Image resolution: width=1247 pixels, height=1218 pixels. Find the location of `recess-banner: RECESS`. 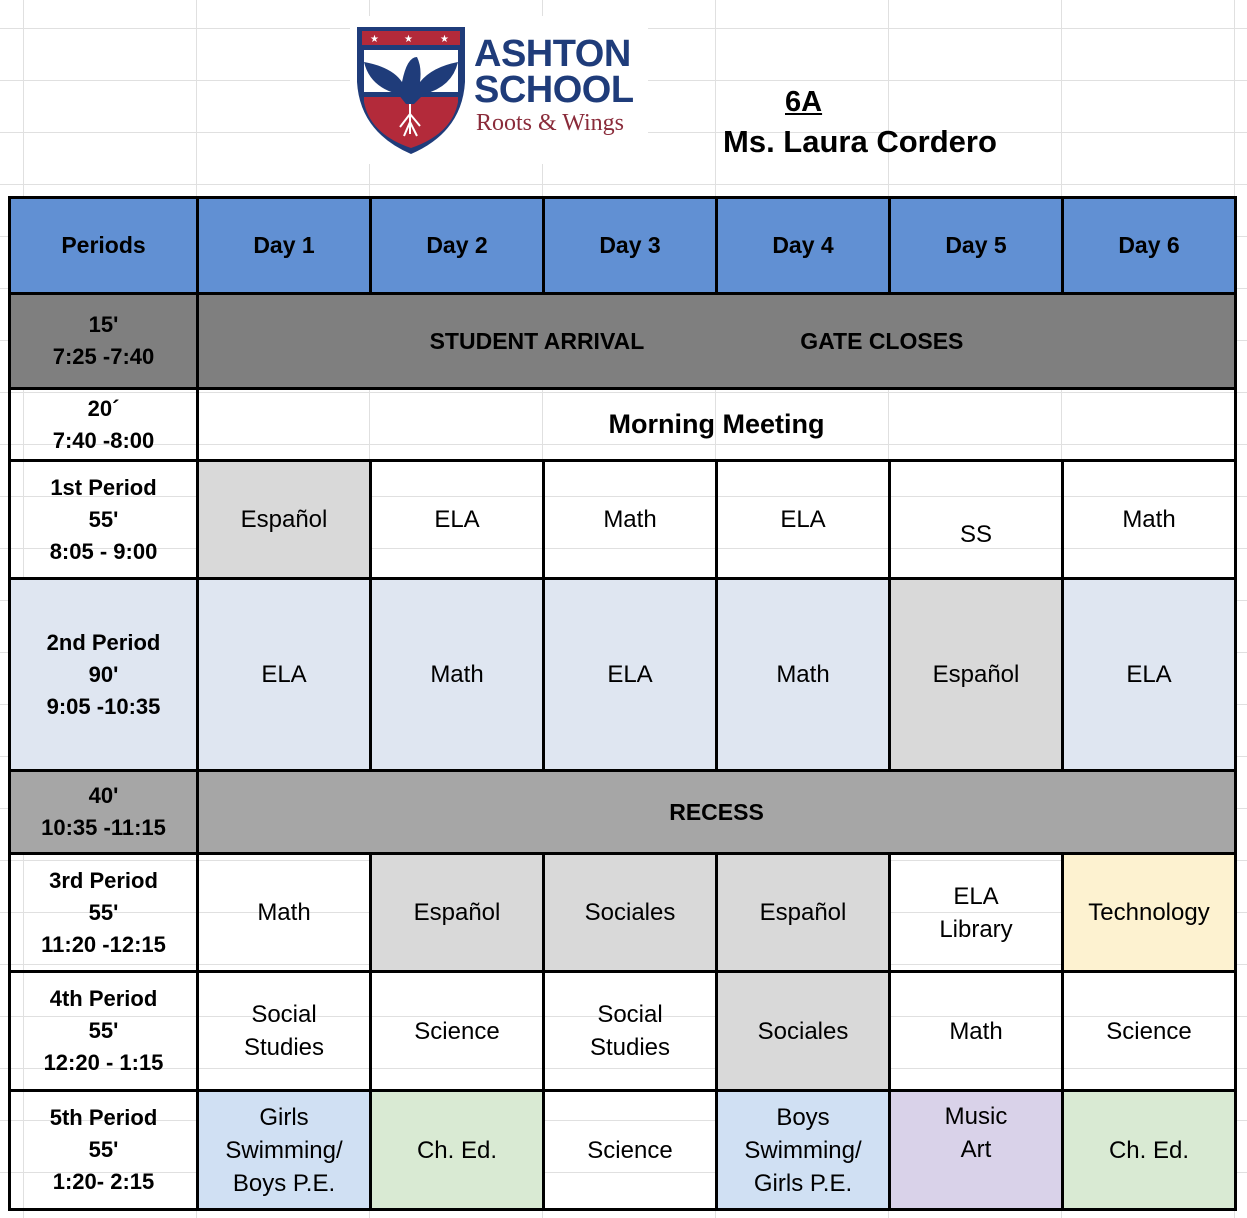

recess-banner: RECESS is located at coordinates (716, 812).